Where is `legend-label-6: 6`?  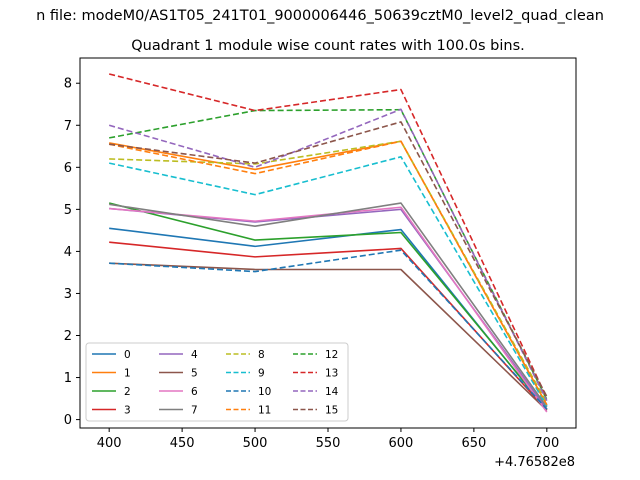 legend-label-6: 6 is located at coordinates (194, 392).